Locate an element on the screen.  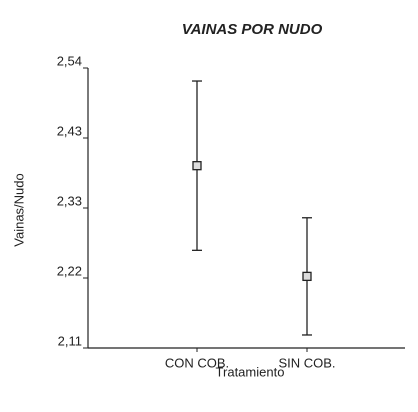
x-tick-label: CON COB. is located at coordinates (197, 362).